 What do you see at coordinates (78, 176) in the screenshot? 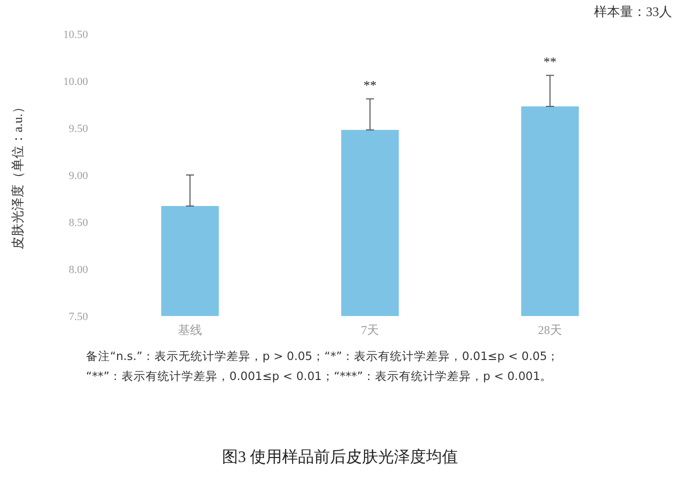
I see `y-tick-label: 9.00` at bounding box center [78, 176].